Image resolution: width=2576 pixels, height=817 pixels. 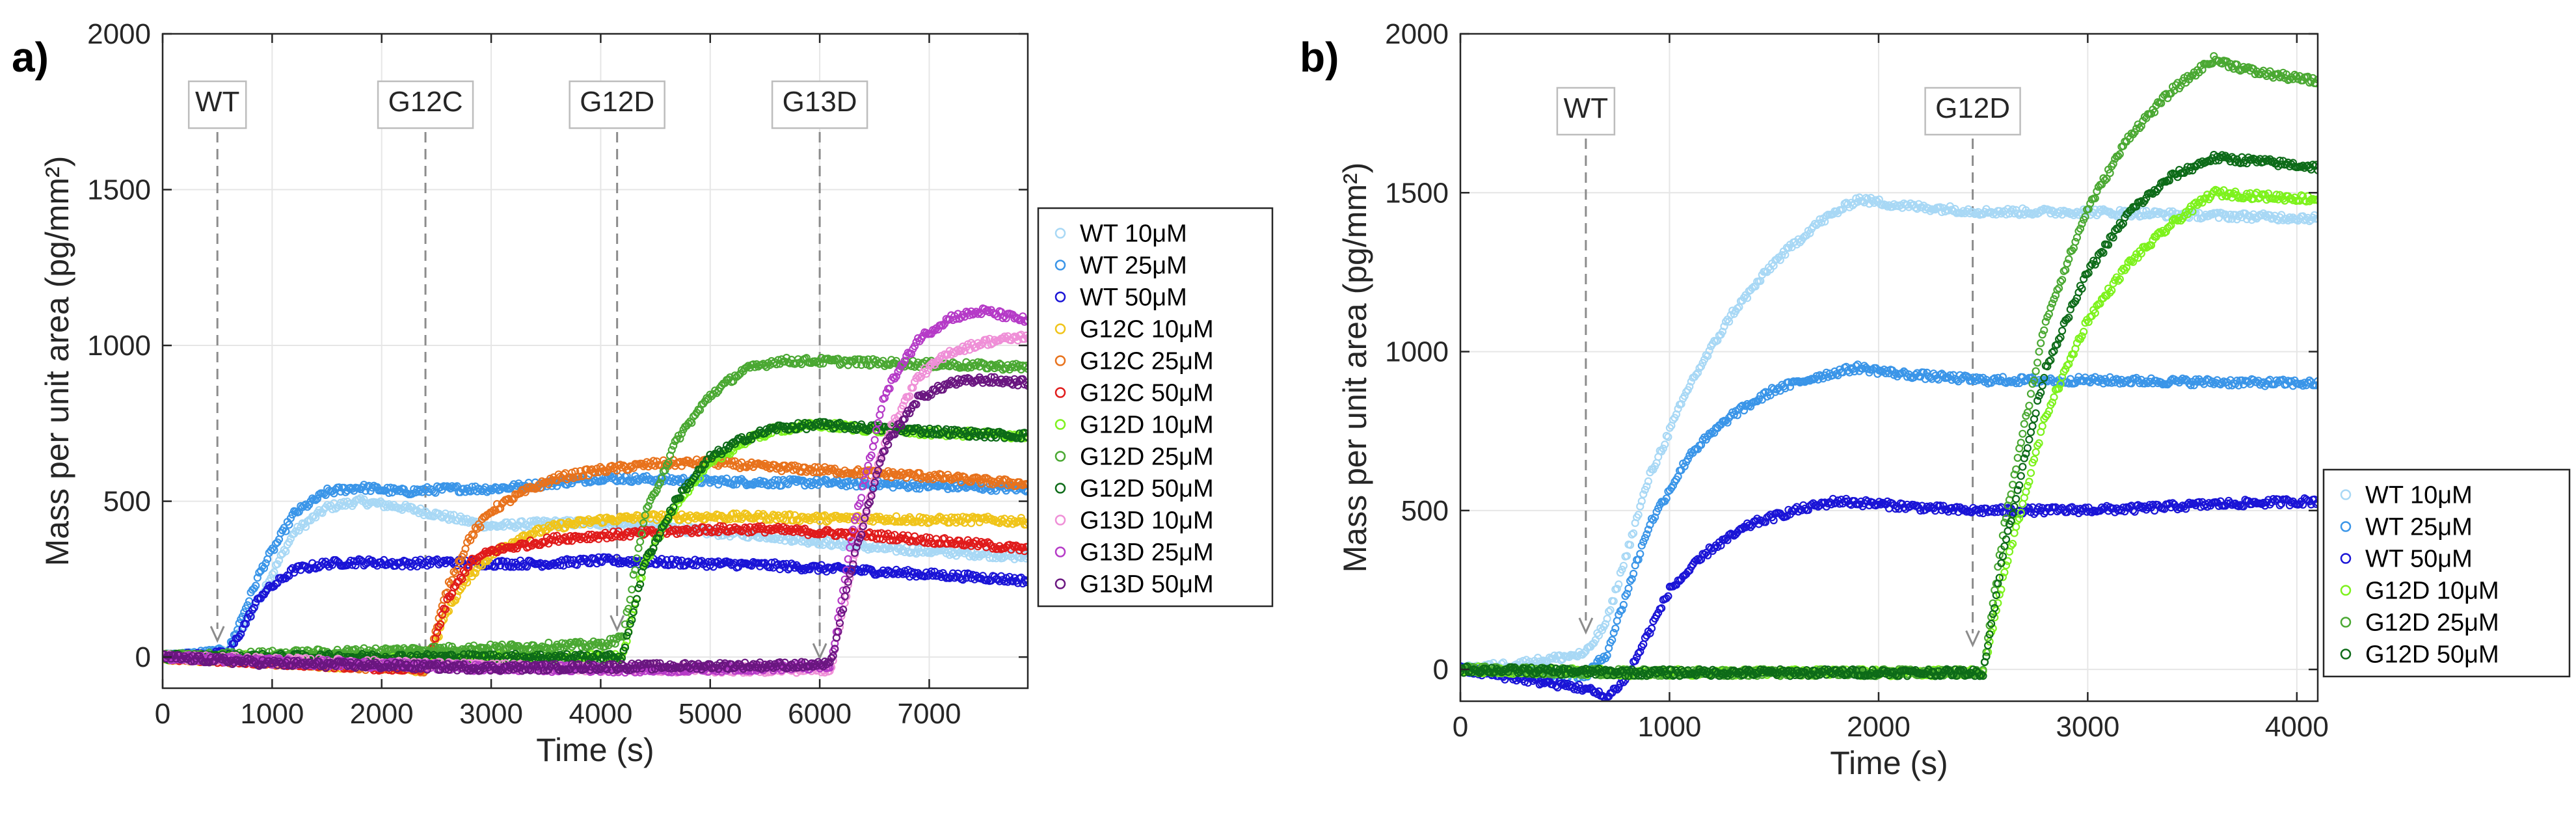 What do you see at coordinates (819, 370) in the screenshot?
I see `annotation-g13d: G13D` at bounding box center [819, 370].